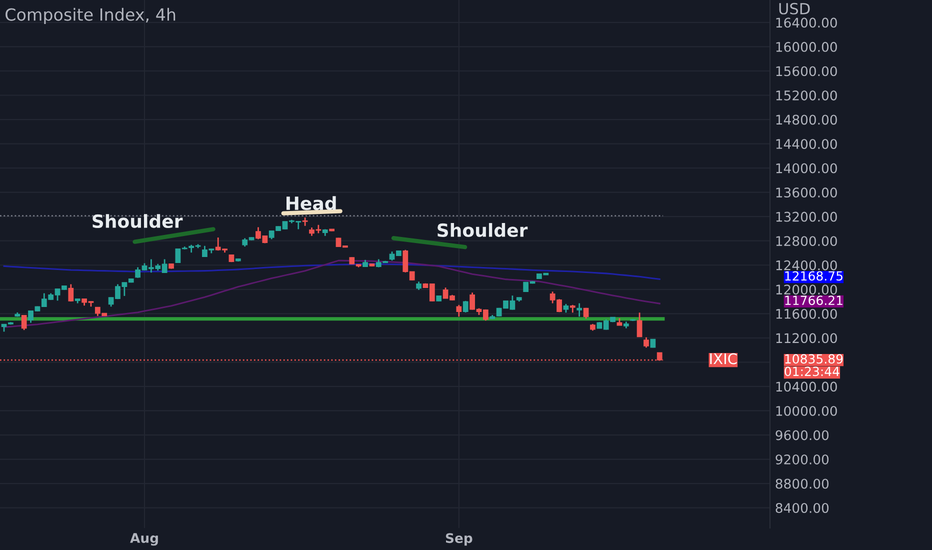 The width and height of the screenshot is (932, 550). Describe the element at coordinates (311, 203) in the screenshot. I see `annotation: Head` at that location.